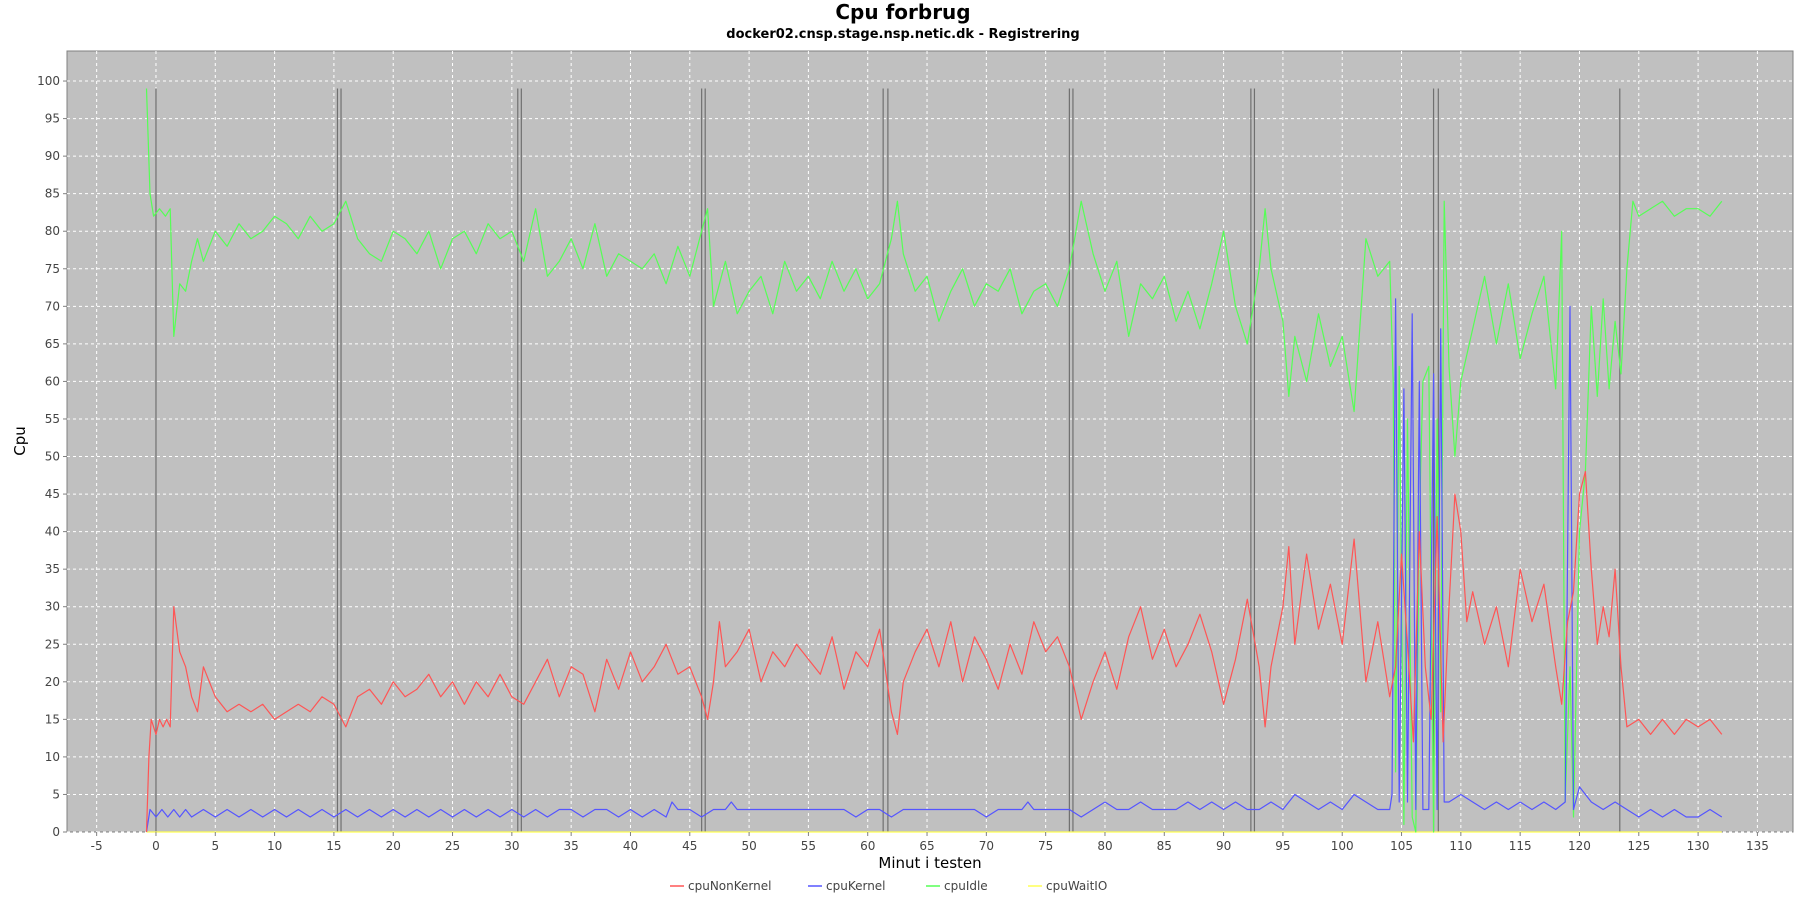 This screenshot has width=1800, height=900. I want to click on y-tick-label: 35, so click(52, 569).